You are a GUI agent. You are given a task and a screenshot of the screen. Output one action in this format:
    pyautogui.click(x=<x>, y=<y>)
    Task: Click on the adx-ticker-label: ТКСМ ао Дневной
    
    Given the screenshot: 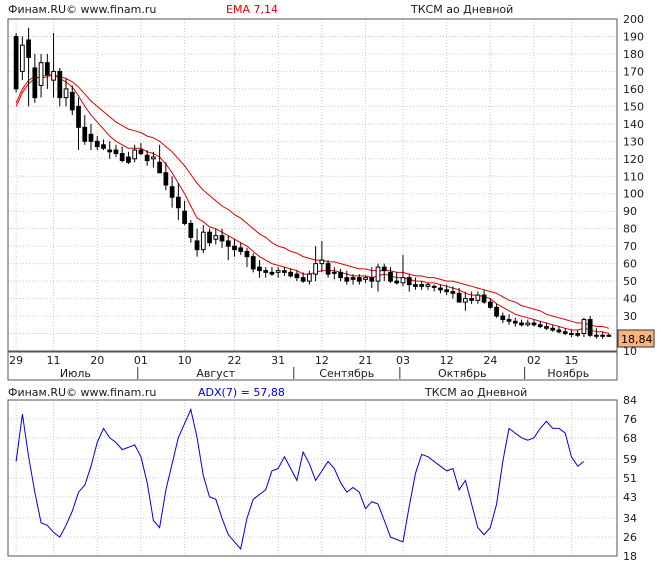 What is the action you would take?
    pyautogui.click(x=475, y=392)
    